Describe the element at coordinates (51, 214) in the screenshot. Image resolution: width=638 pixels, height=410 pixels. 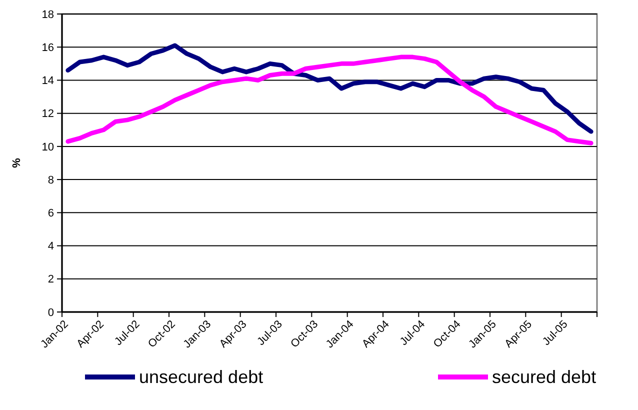
I see `y-tick-label: 6` at that location.